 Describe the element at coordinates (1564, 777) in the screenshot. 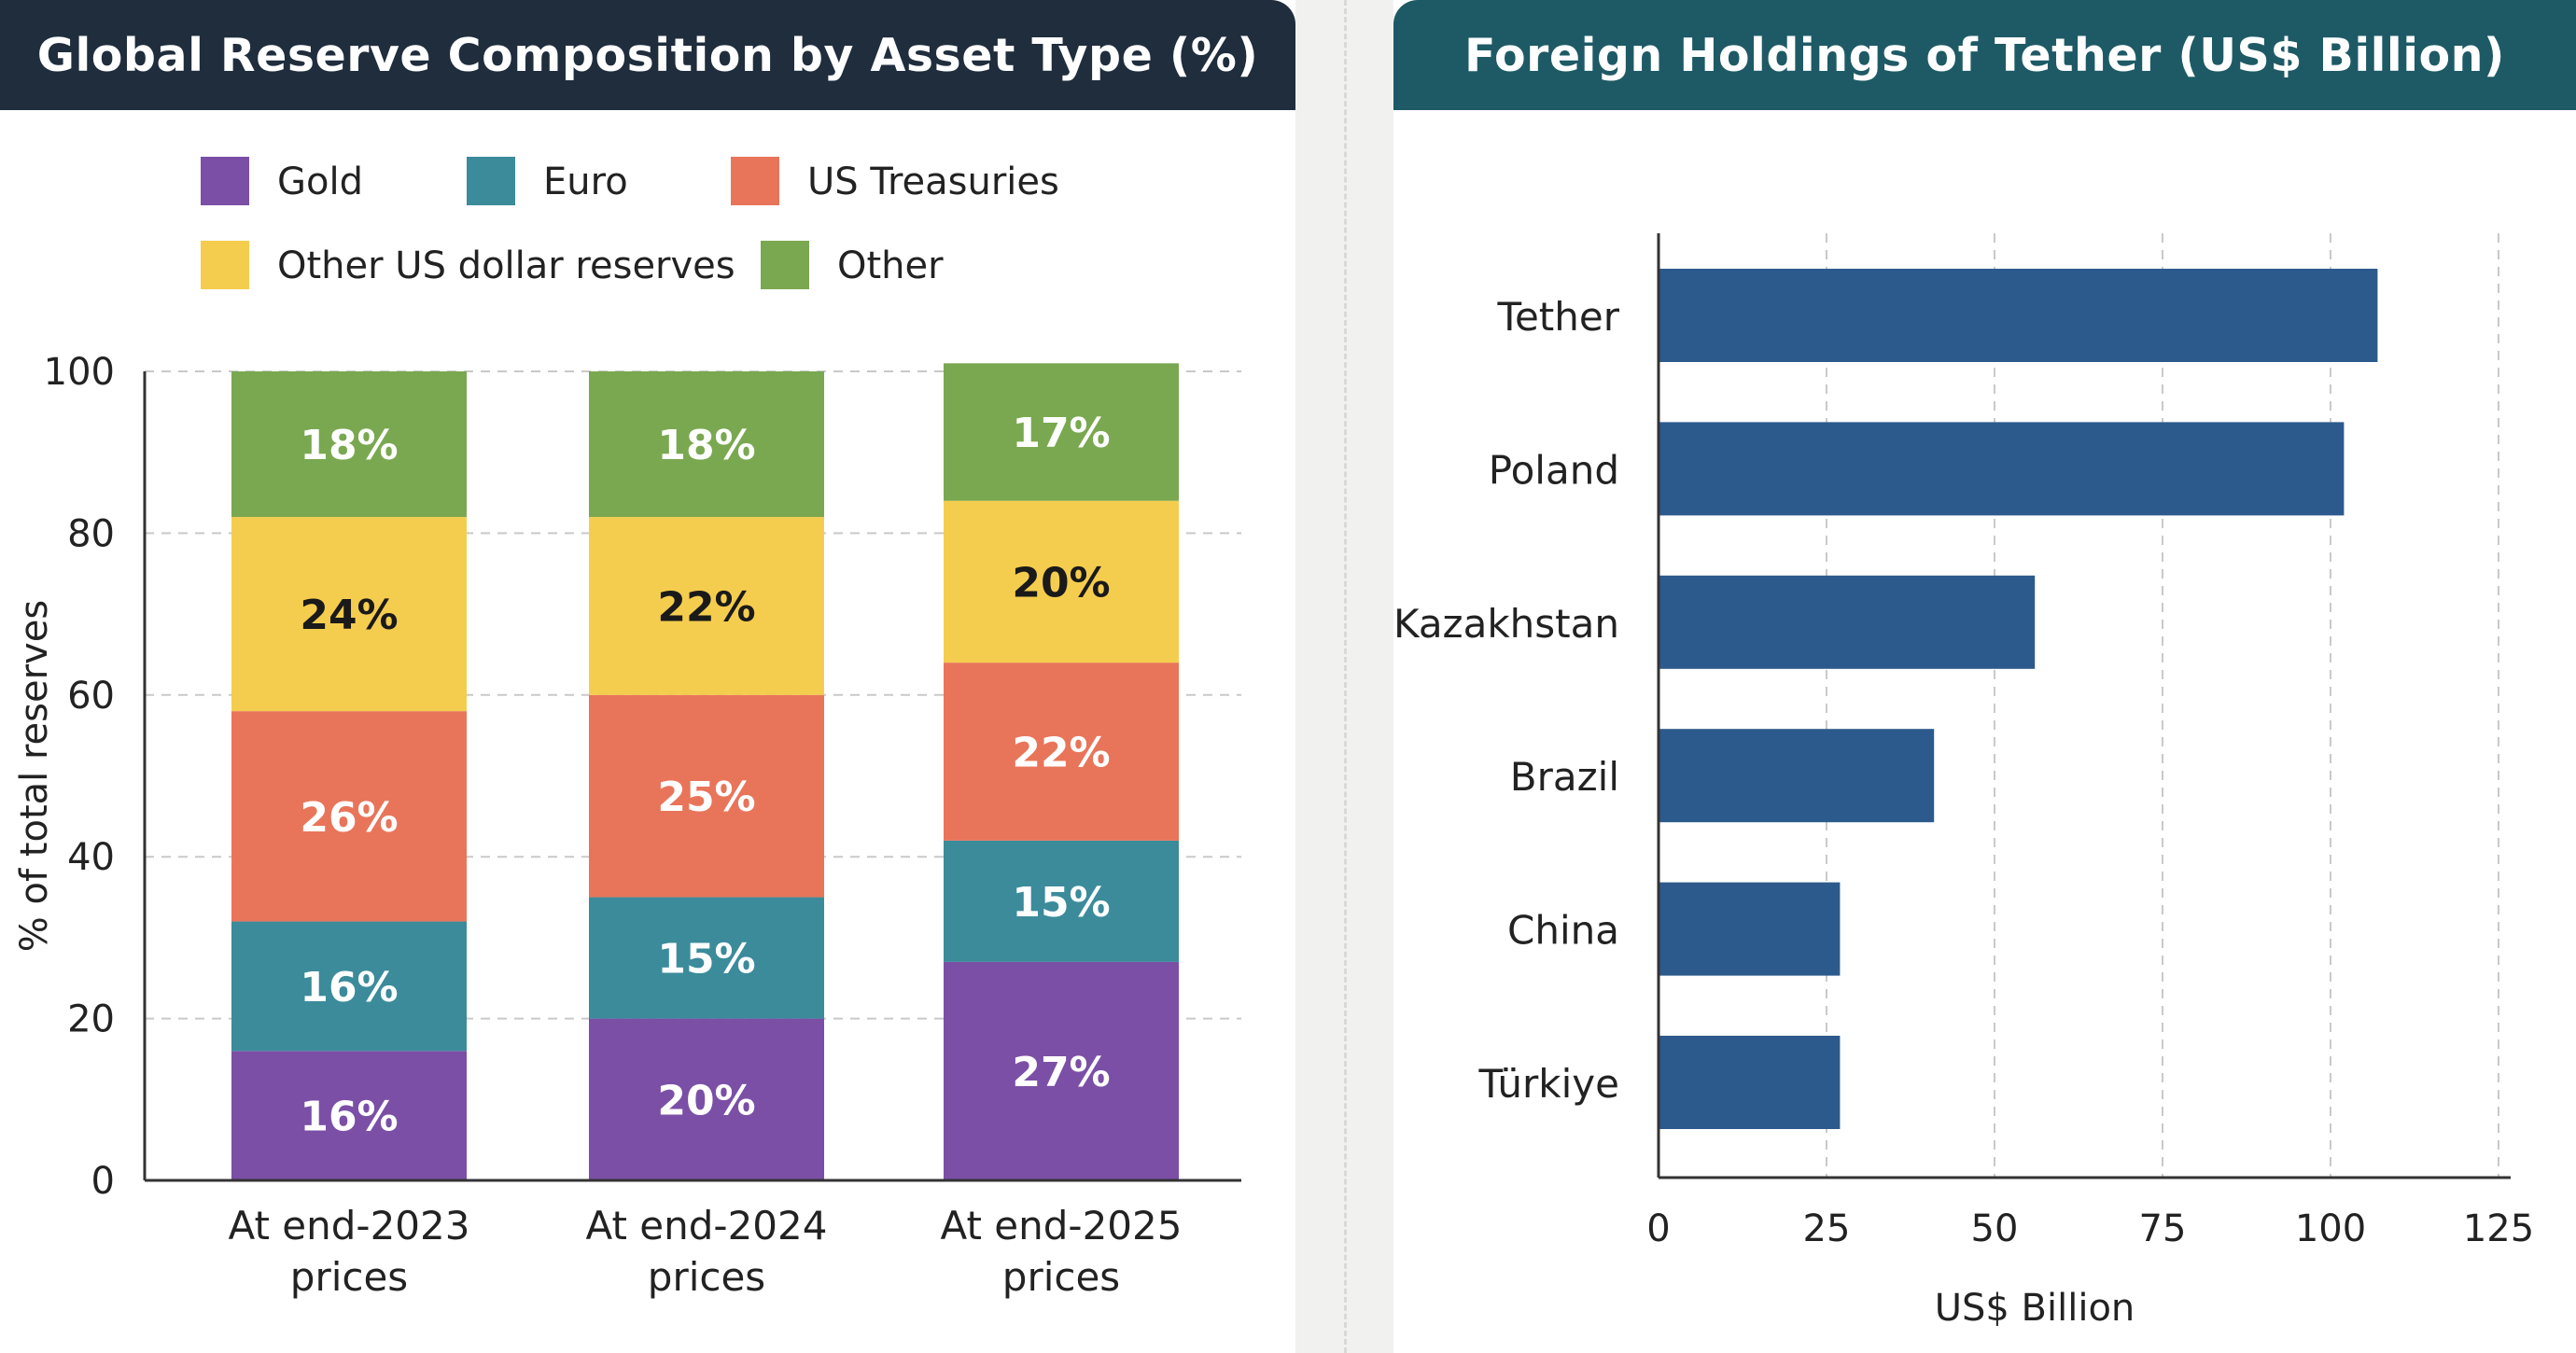

I see `y-category-label: Brazil` at that location.